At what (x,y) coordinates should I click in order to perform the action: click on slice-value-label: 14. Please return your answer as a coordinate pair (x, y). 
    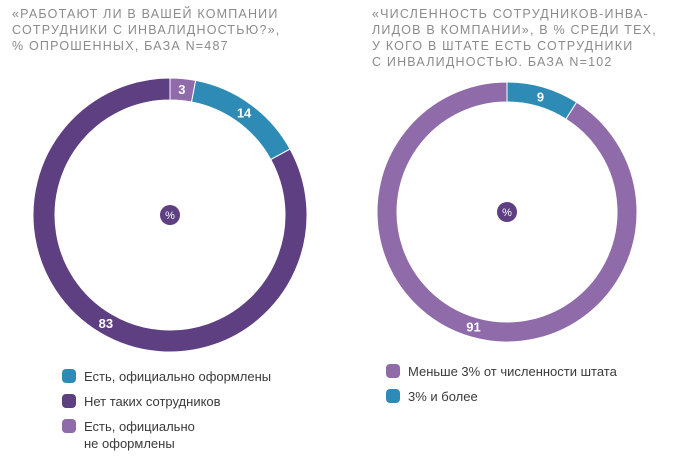
    Looking at the image, I should click on (244, 113).